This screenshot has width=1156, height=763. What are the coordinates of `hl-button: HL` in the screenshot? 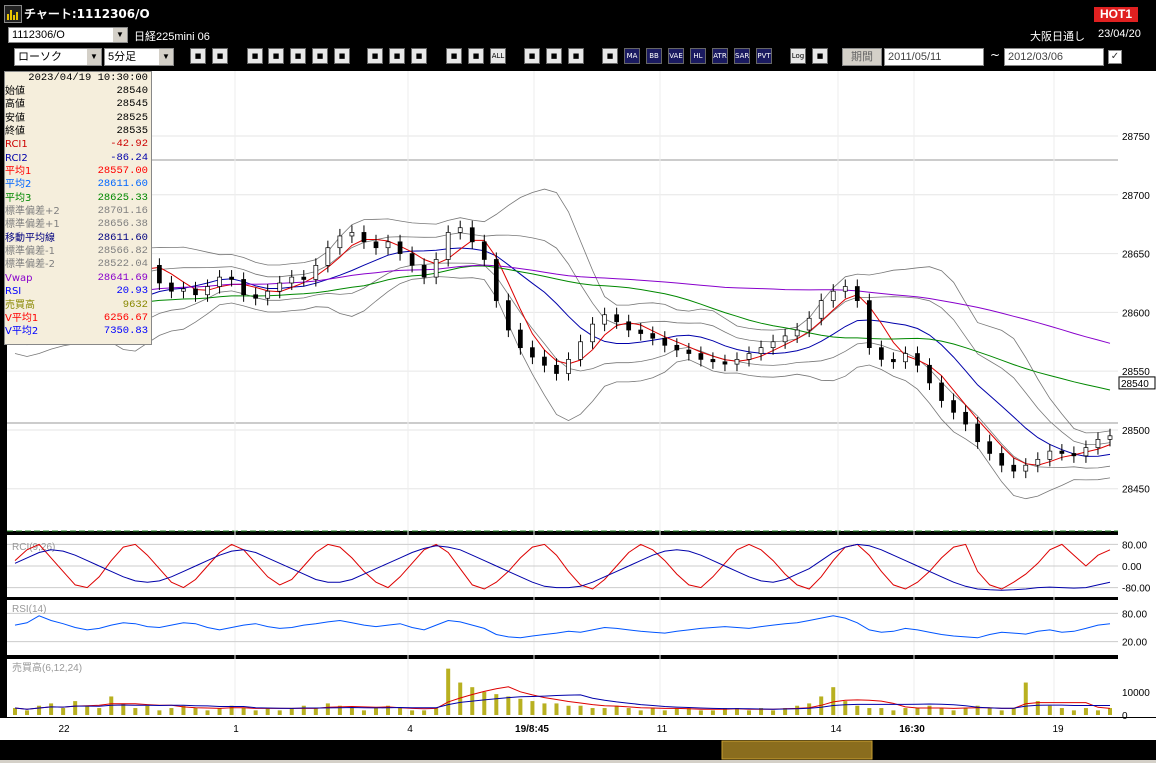 It's located at (698, 56).